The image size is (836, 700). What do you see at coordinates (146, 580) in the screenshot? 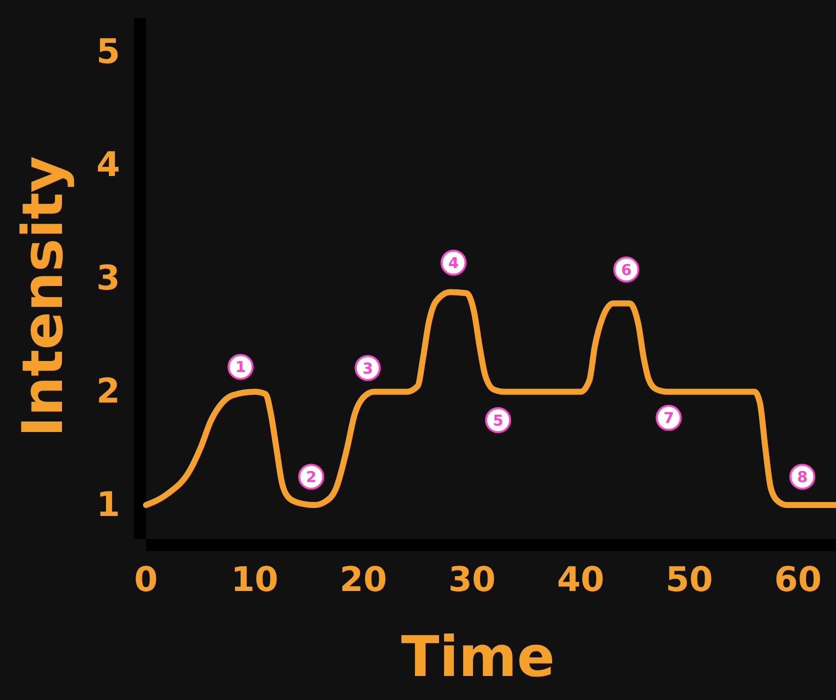
I see `x-tick-label: 0` at bounding box center [146, 580].